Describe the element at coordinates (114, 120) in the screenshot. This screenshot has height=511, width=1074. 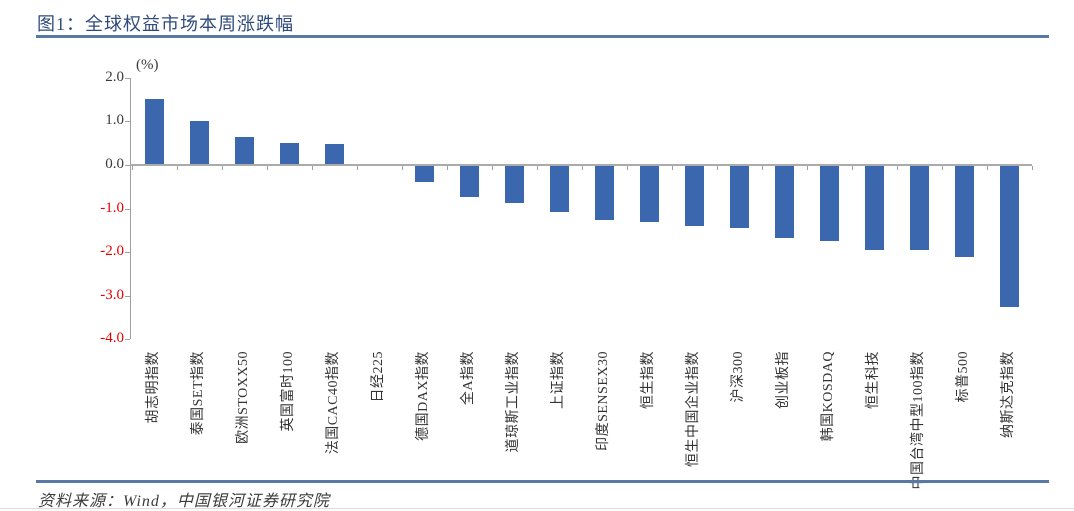
I see `y-axis-tick-label: 1.0` at that location.